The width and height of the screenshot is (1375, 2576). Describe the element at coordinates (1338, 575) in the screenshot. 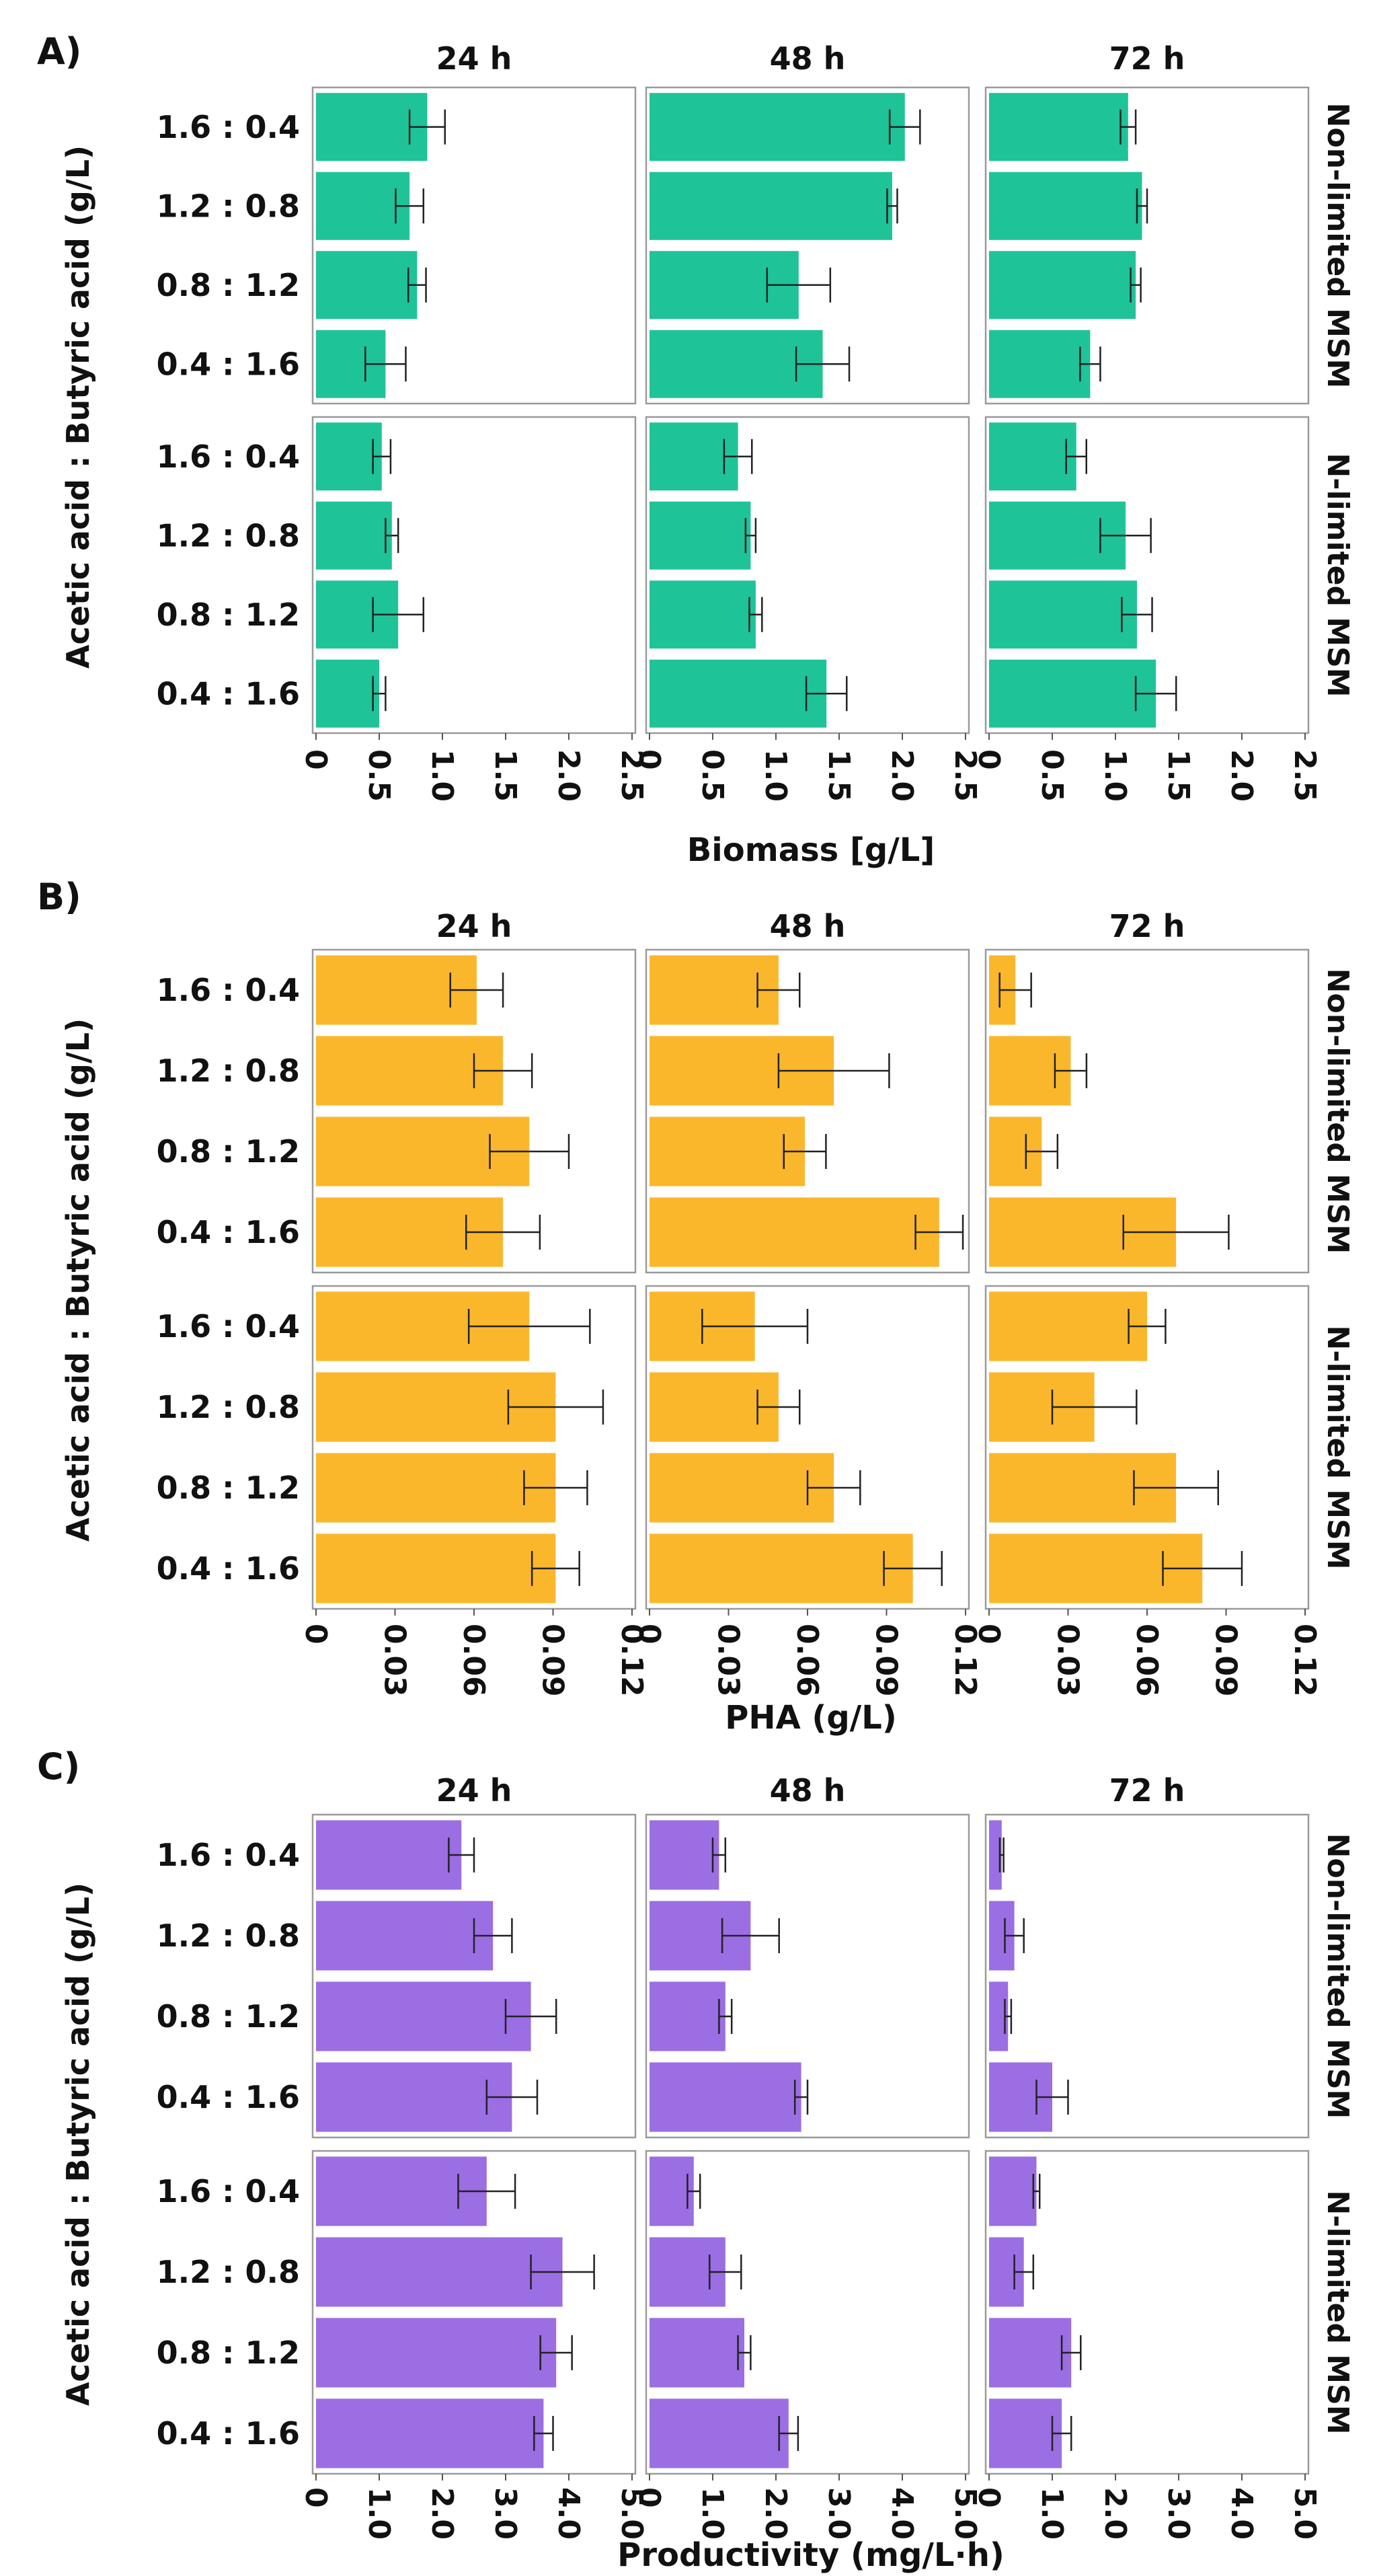

I see `facet-row-label: N-limited MSM` at that location.